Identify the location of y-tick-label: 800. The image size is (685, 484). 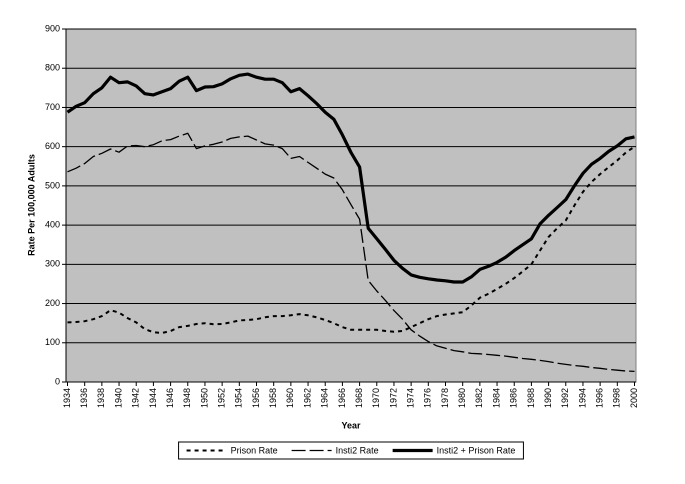
(52, 68).